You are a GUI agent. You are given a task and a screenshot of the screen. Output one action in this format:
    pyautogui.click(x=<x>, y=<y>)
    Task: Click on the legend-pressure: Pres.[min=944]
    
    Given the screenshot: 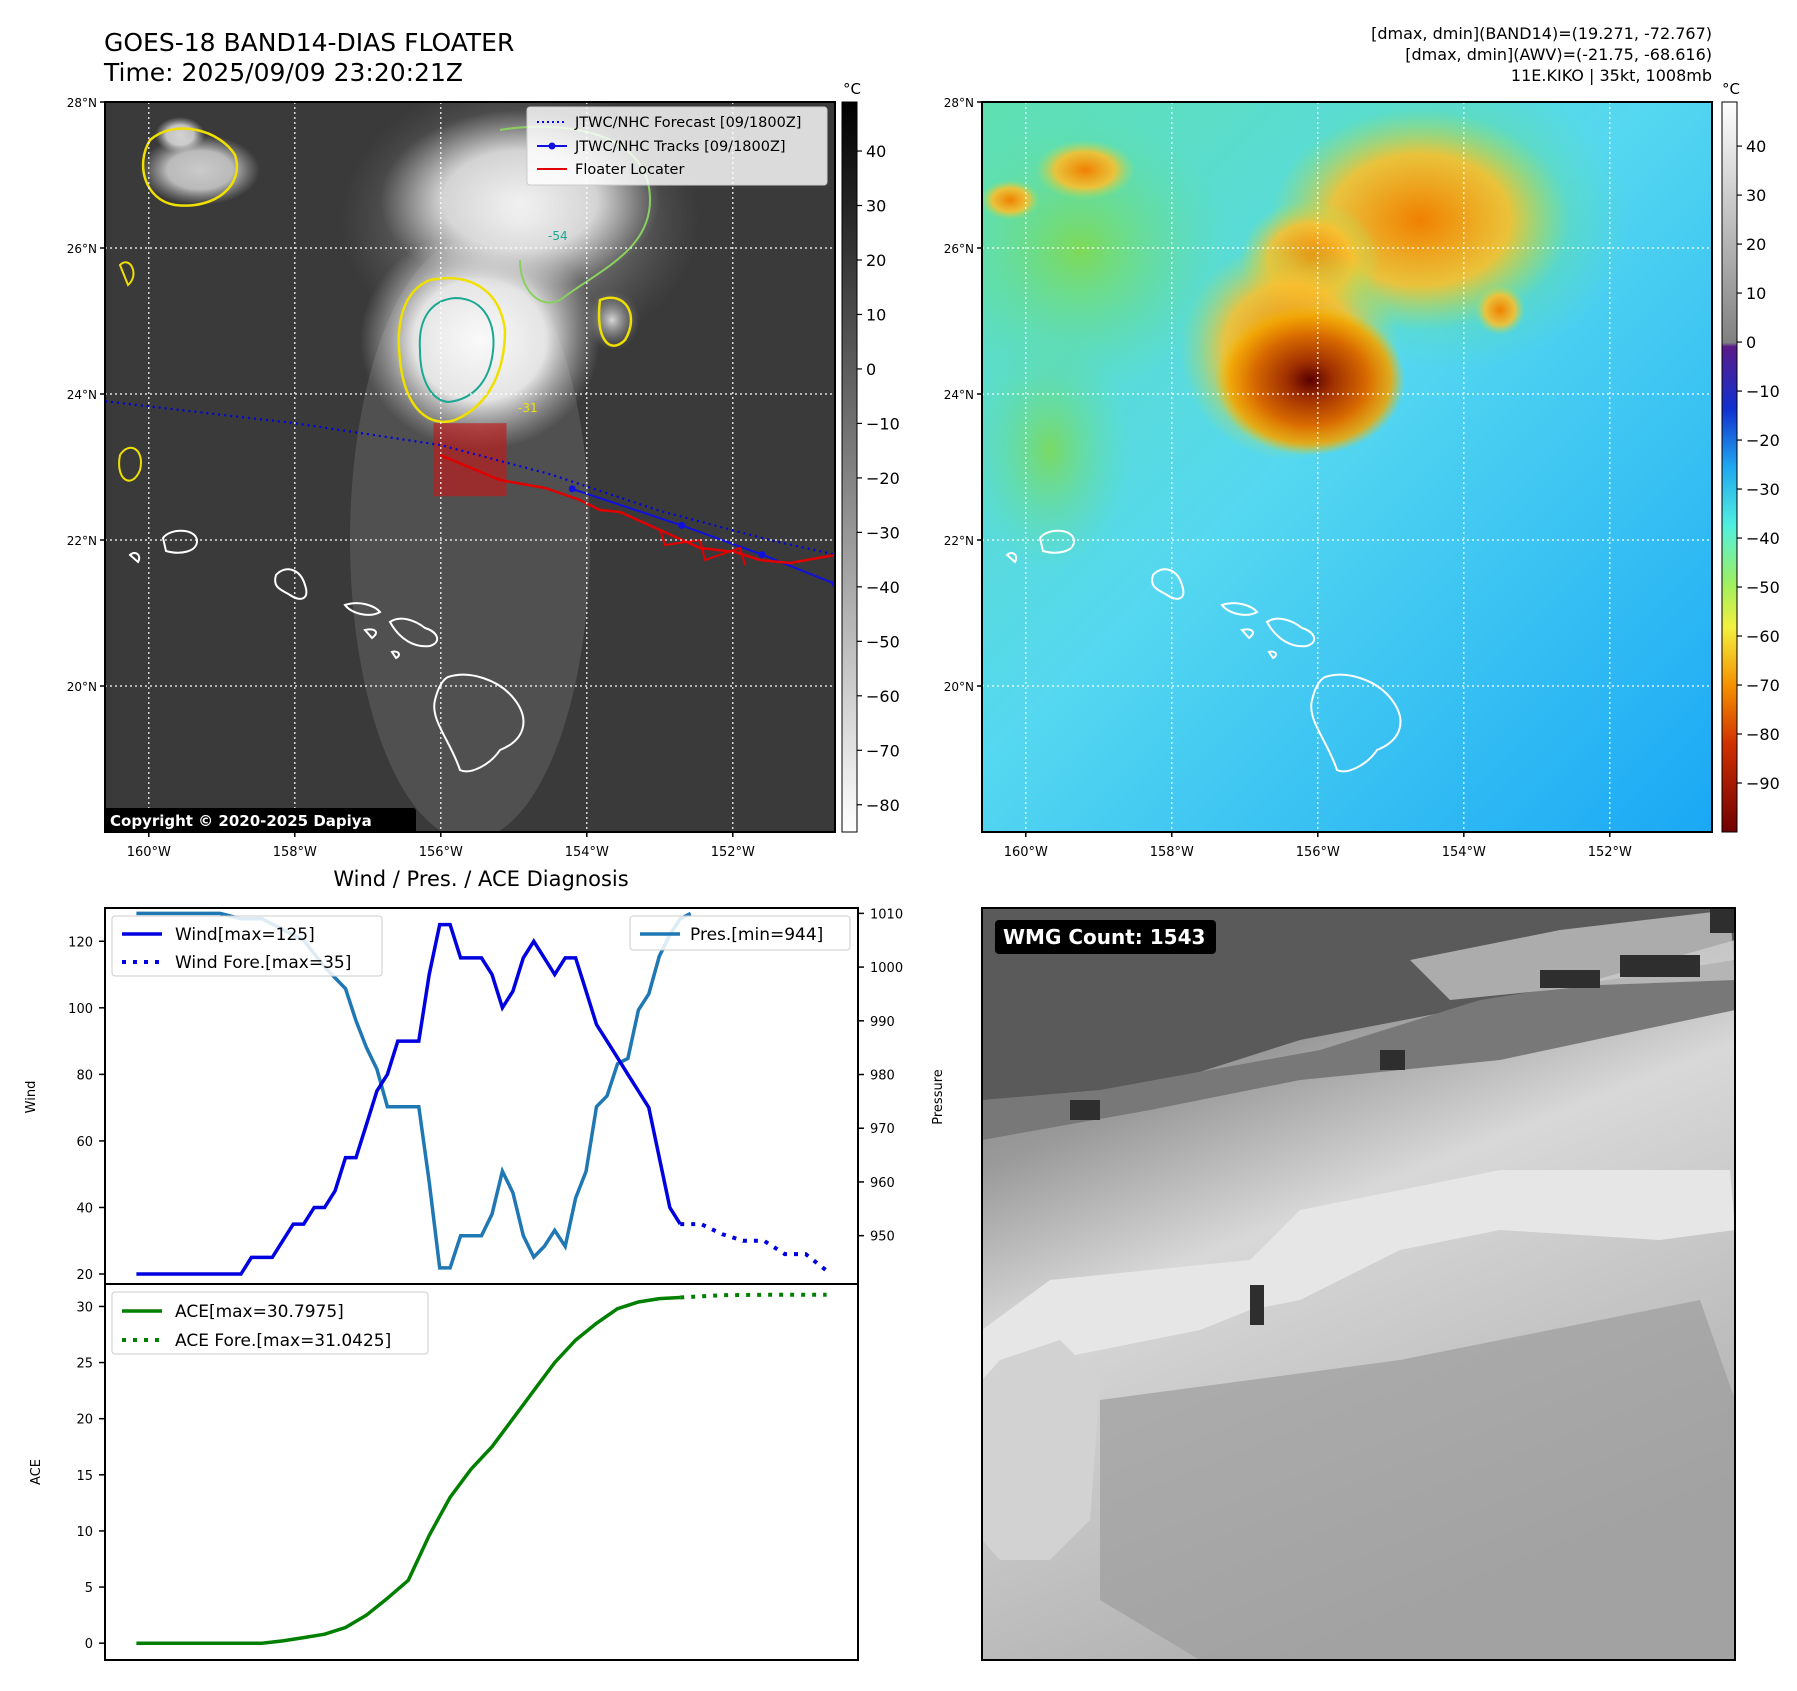 What is the action you would take?
    pyautogui.click(x=756, y=935)
    